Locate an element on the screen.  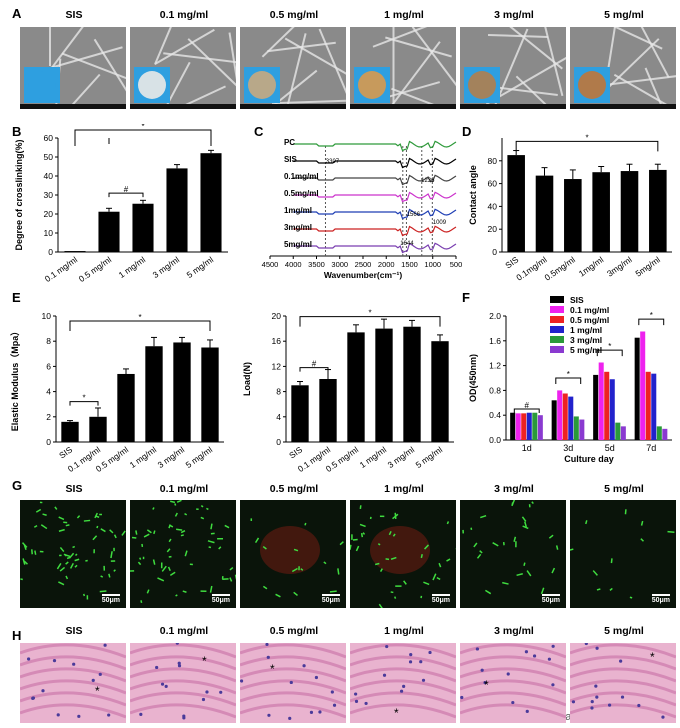
sem-image is located at coordinates (623, 68).